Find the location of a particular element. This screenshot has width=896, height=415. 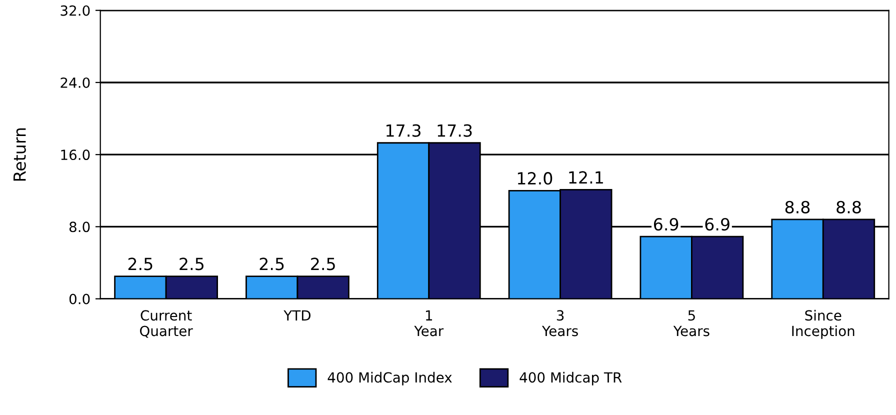

x-tick-label: YTD is located at coordinates (297, 315).